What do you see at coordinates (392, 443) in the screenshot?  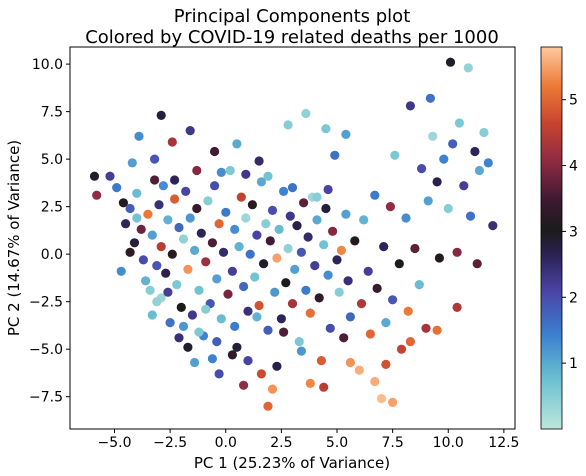 I see `x-tick-label: 7.5` at bounding box center [392, 443].